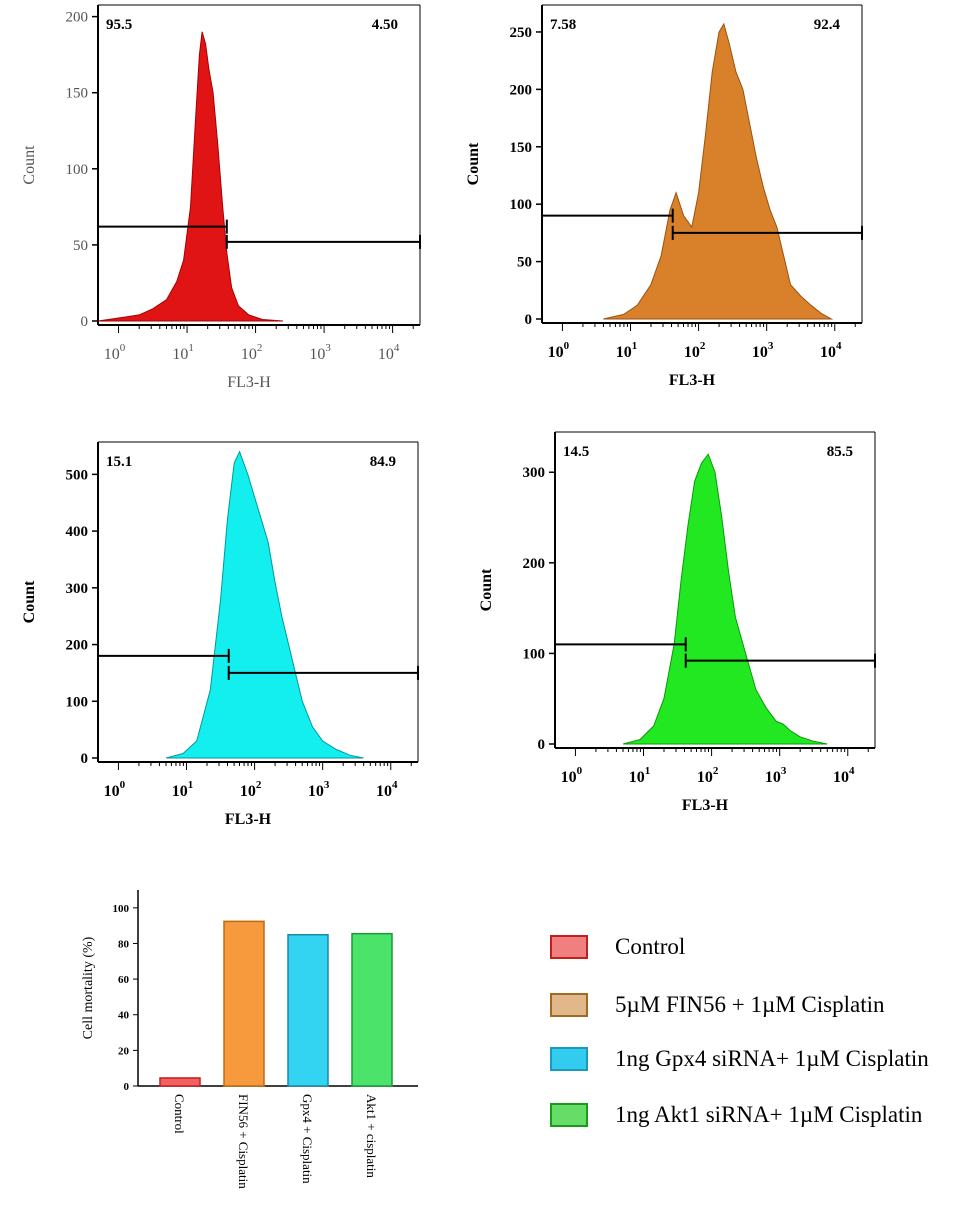 This screenshot has height=1221, width=953. Describe the element at coordinates (750, 1004) in the screenshot. I see `legend-label-fin56: 5µM FIN56 + 1µM Cisplatin` at that location.